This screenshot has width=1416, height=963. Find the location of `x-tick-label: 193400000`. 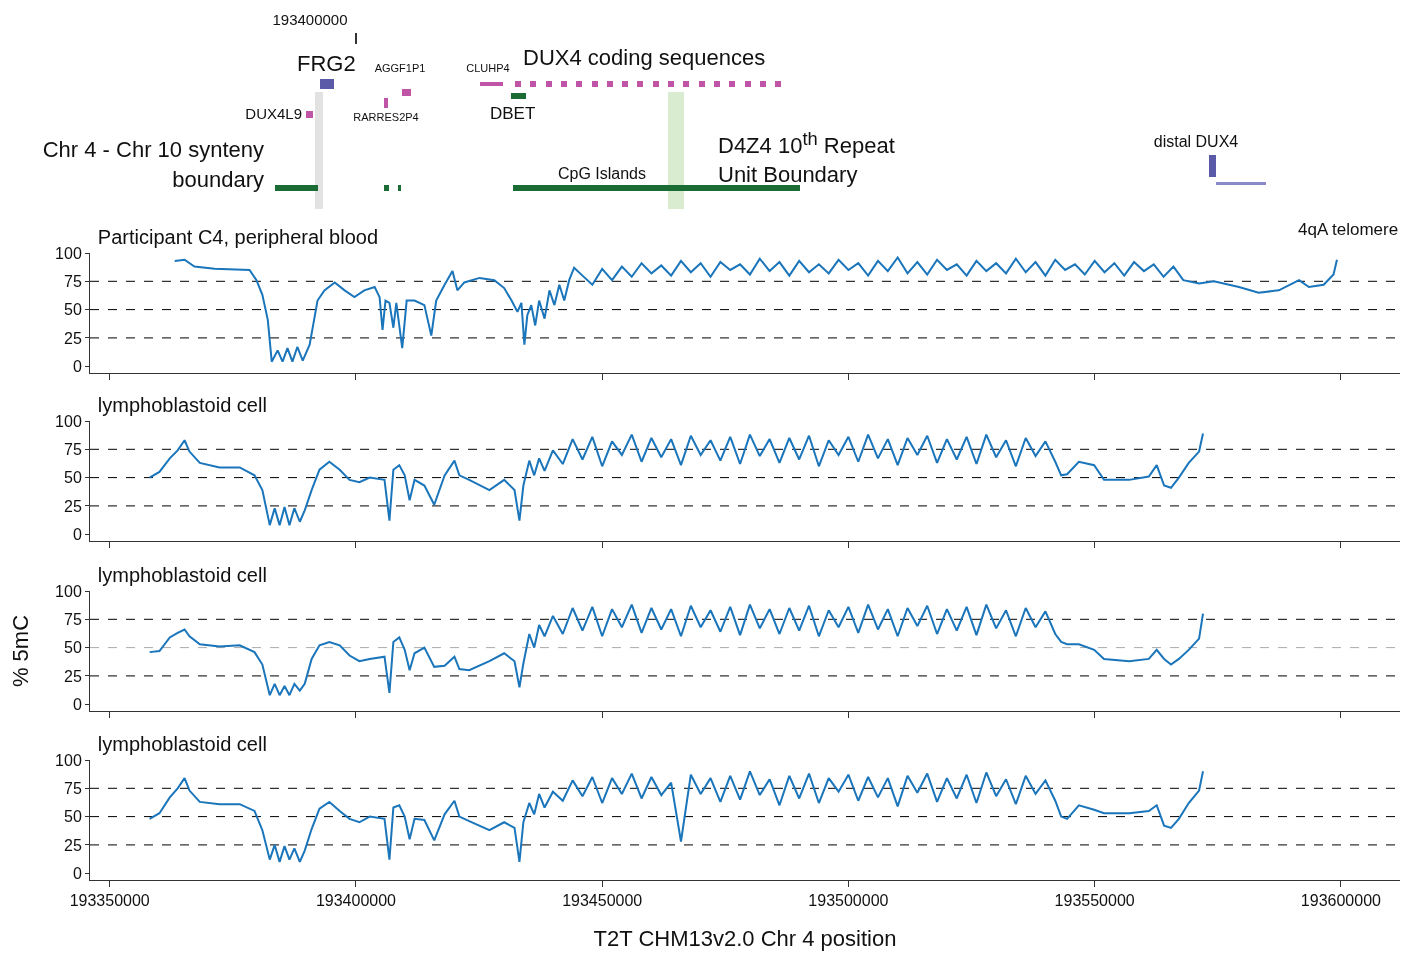

x-tick-label: 193400000 is located at coordinates (356, 901).